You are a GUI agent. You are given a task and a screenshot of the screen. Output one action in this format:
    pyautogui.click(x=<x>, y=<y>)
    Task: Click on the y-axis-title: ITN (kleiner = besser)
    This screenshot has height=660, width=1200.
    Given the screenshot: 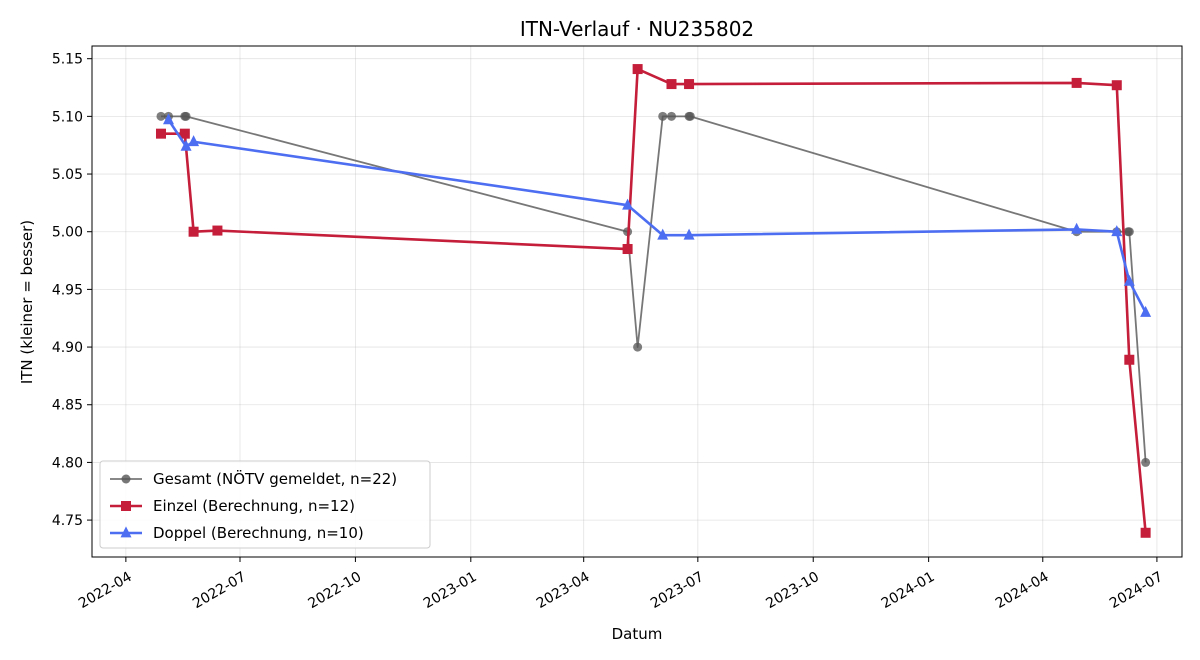 What is the action you would take?
    pyautogui.click(x=27, y=302)
    